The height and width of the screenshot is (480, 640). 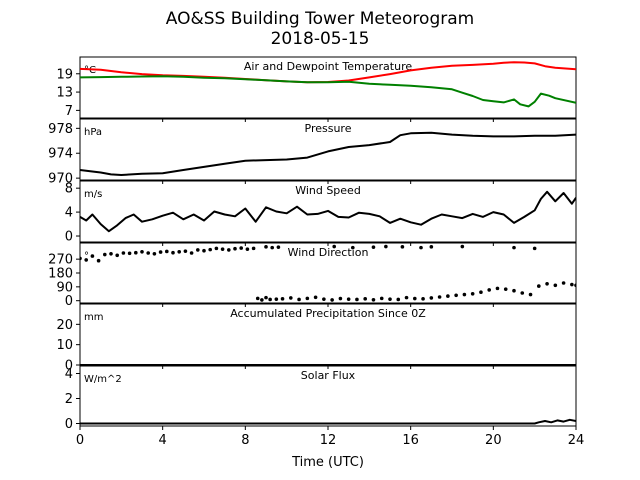 What do you see at coordinates (64, 287) in the screenshot?
I see `y-tick-label: 90` at bounding box center [64, 287].